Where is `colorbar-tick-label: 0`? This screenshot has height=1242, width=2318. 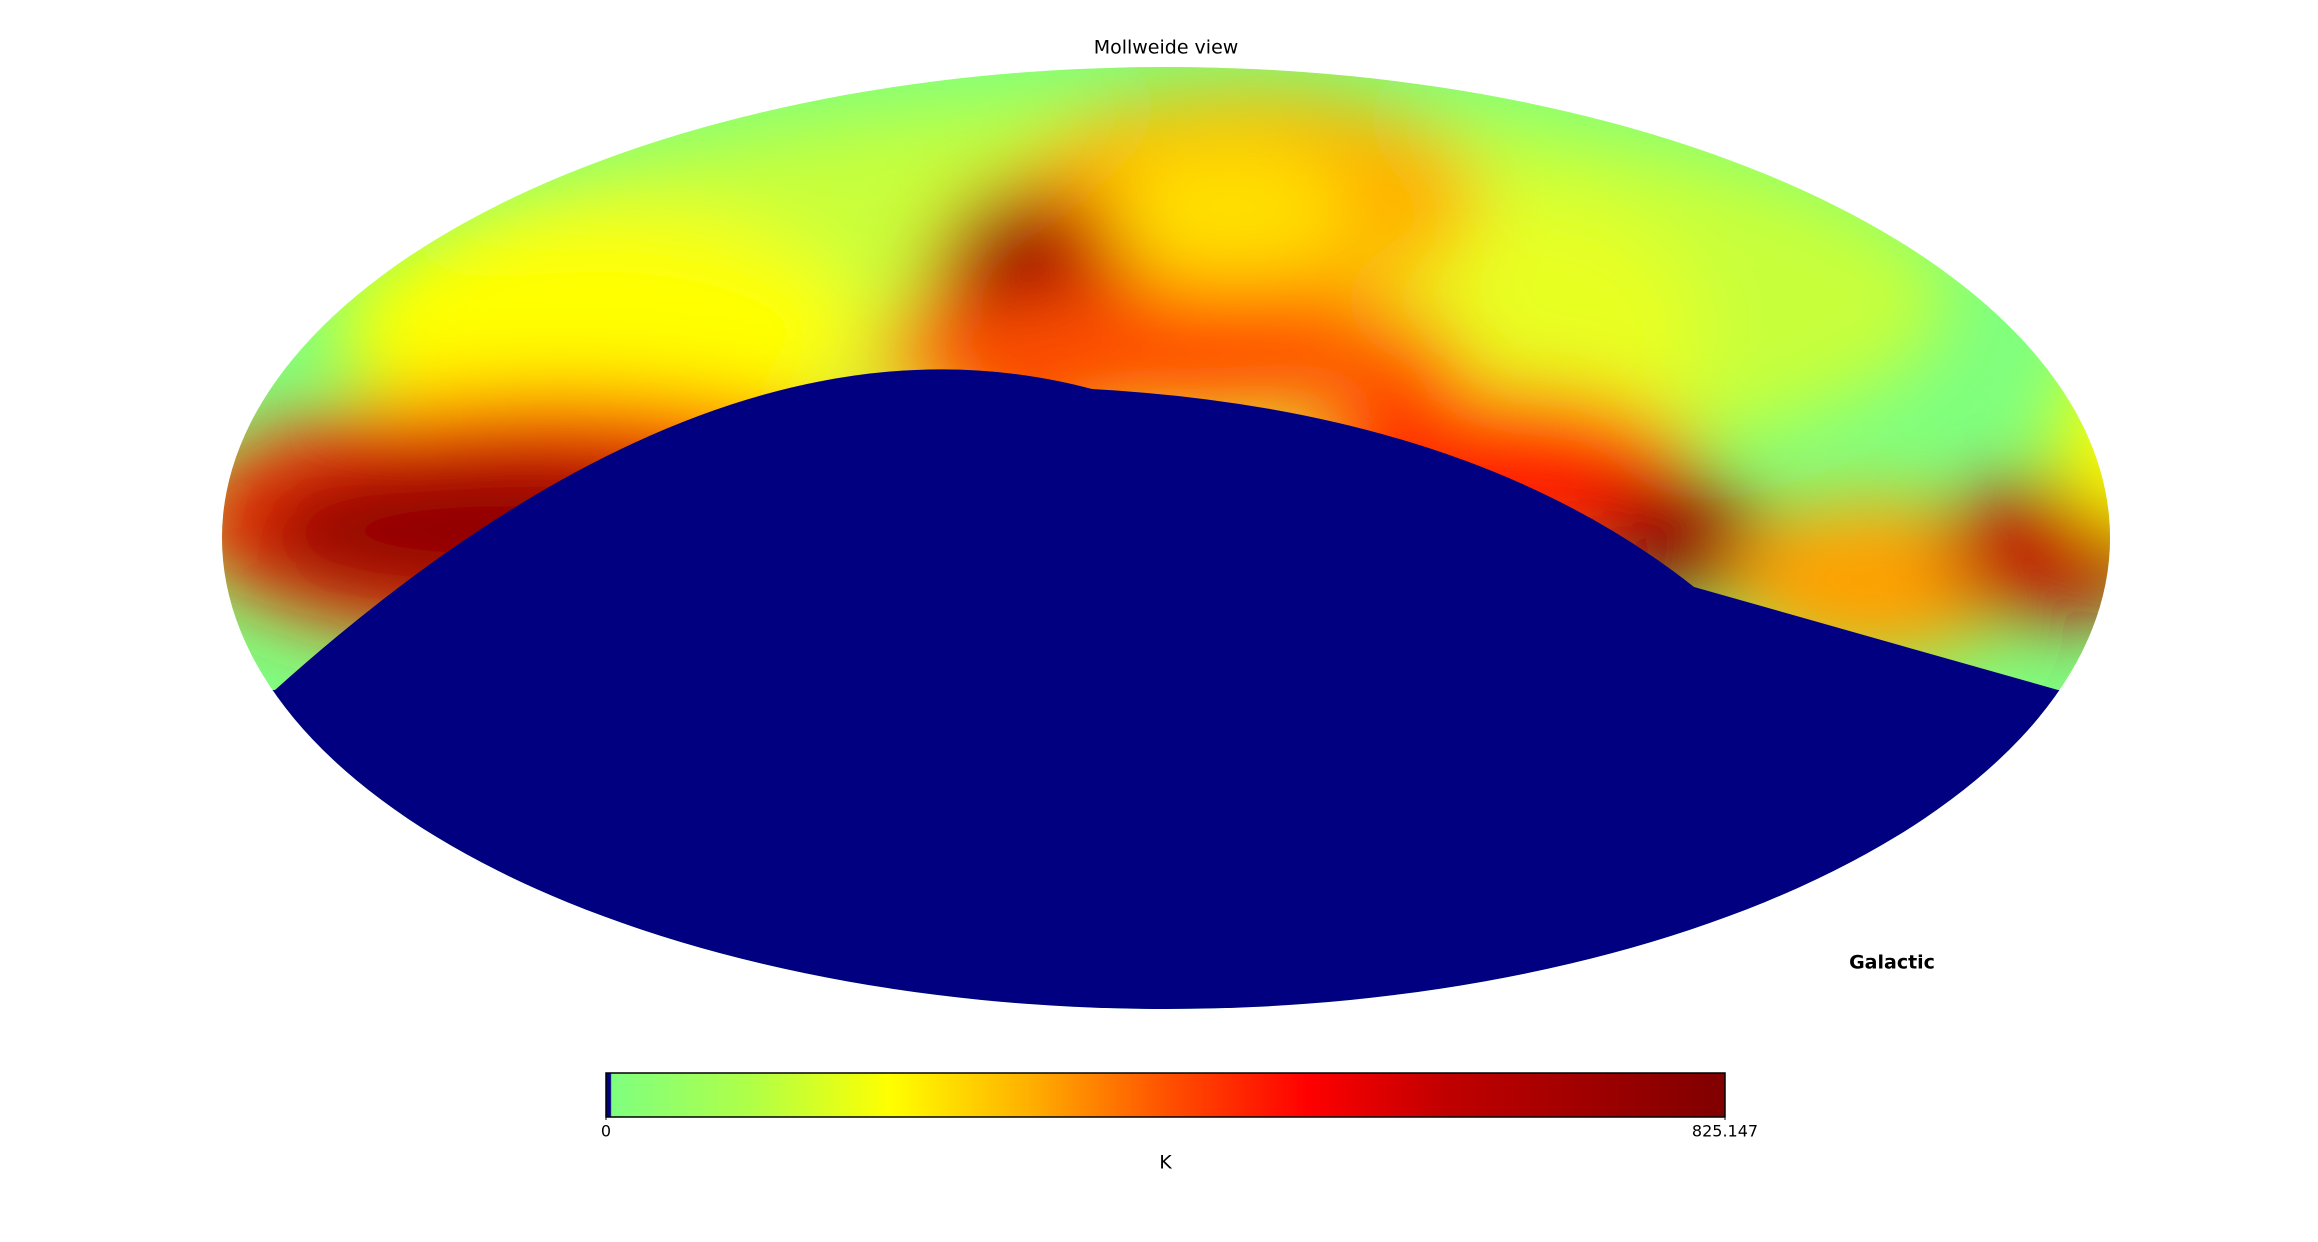
colorbar-tick-label: 0 is located at coordinates (606, 1131).